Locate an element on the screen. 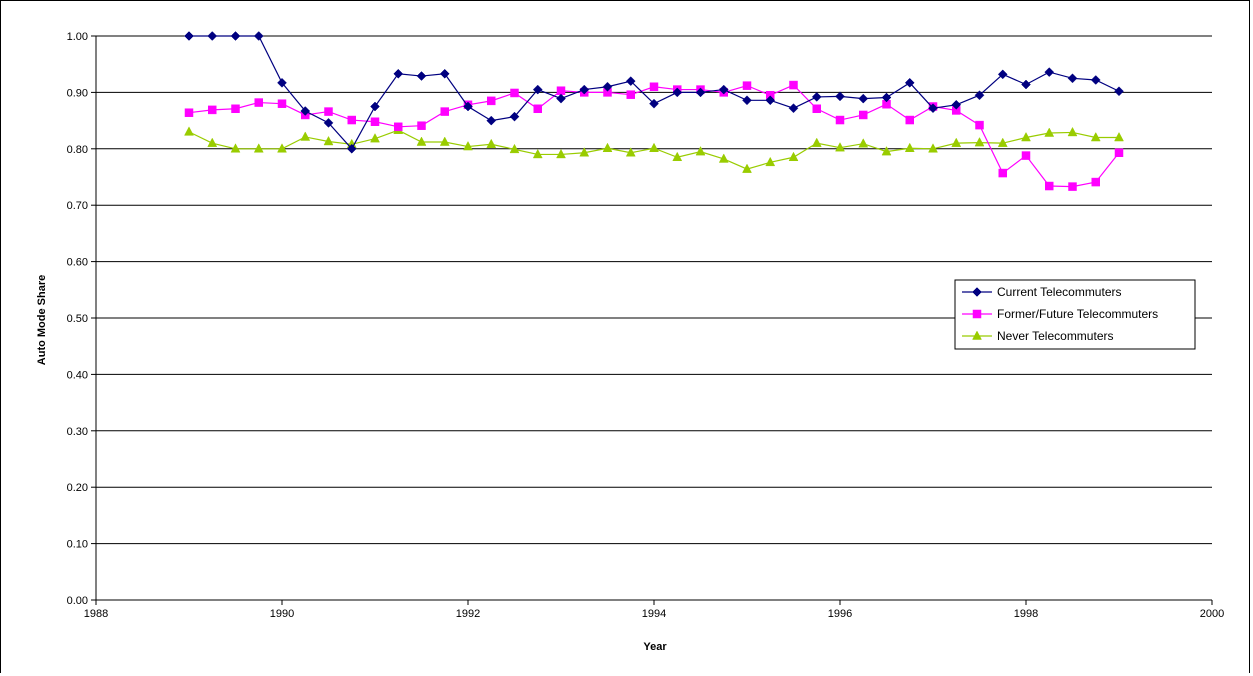 The height and width of the screenshot is (676, 1253). y-tick-label-10: 1.00 is located at coordinates (77, 37).